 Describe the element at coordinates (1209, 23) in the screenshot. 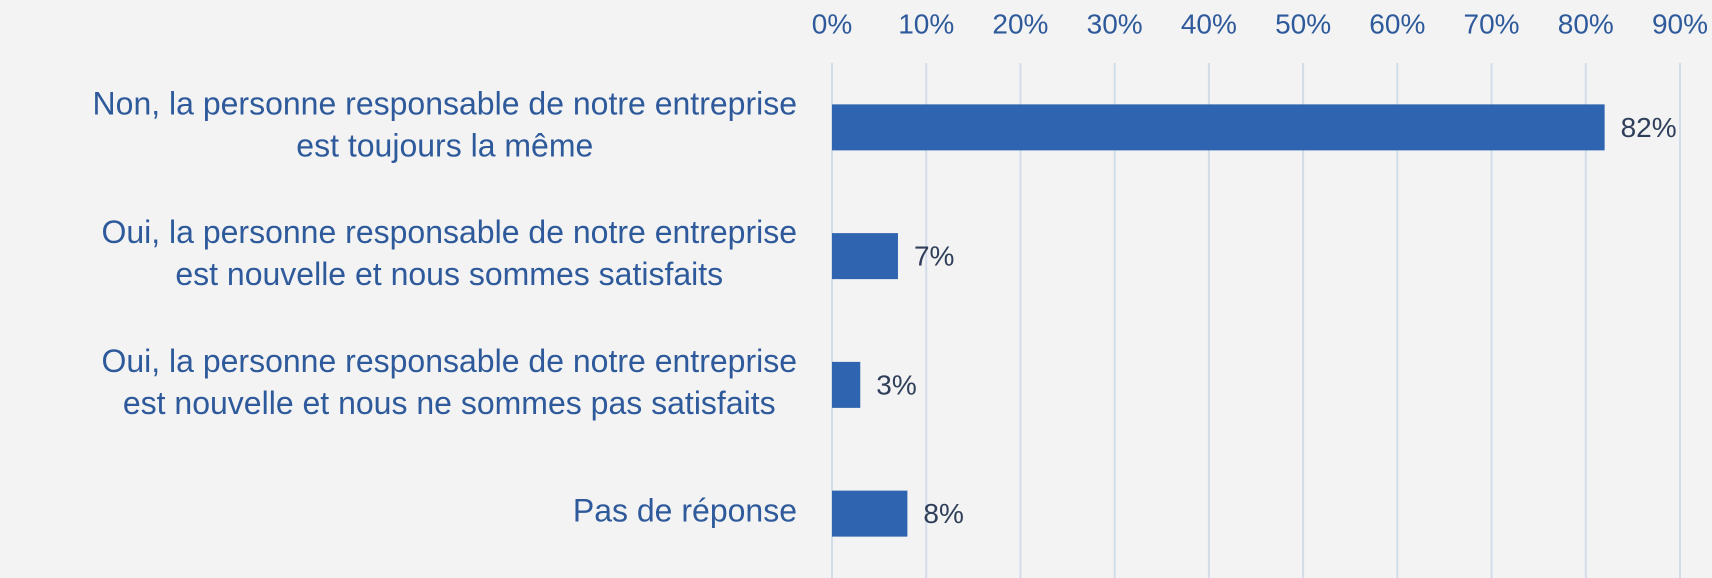

I see `x-tick-label: 40%` at that location.